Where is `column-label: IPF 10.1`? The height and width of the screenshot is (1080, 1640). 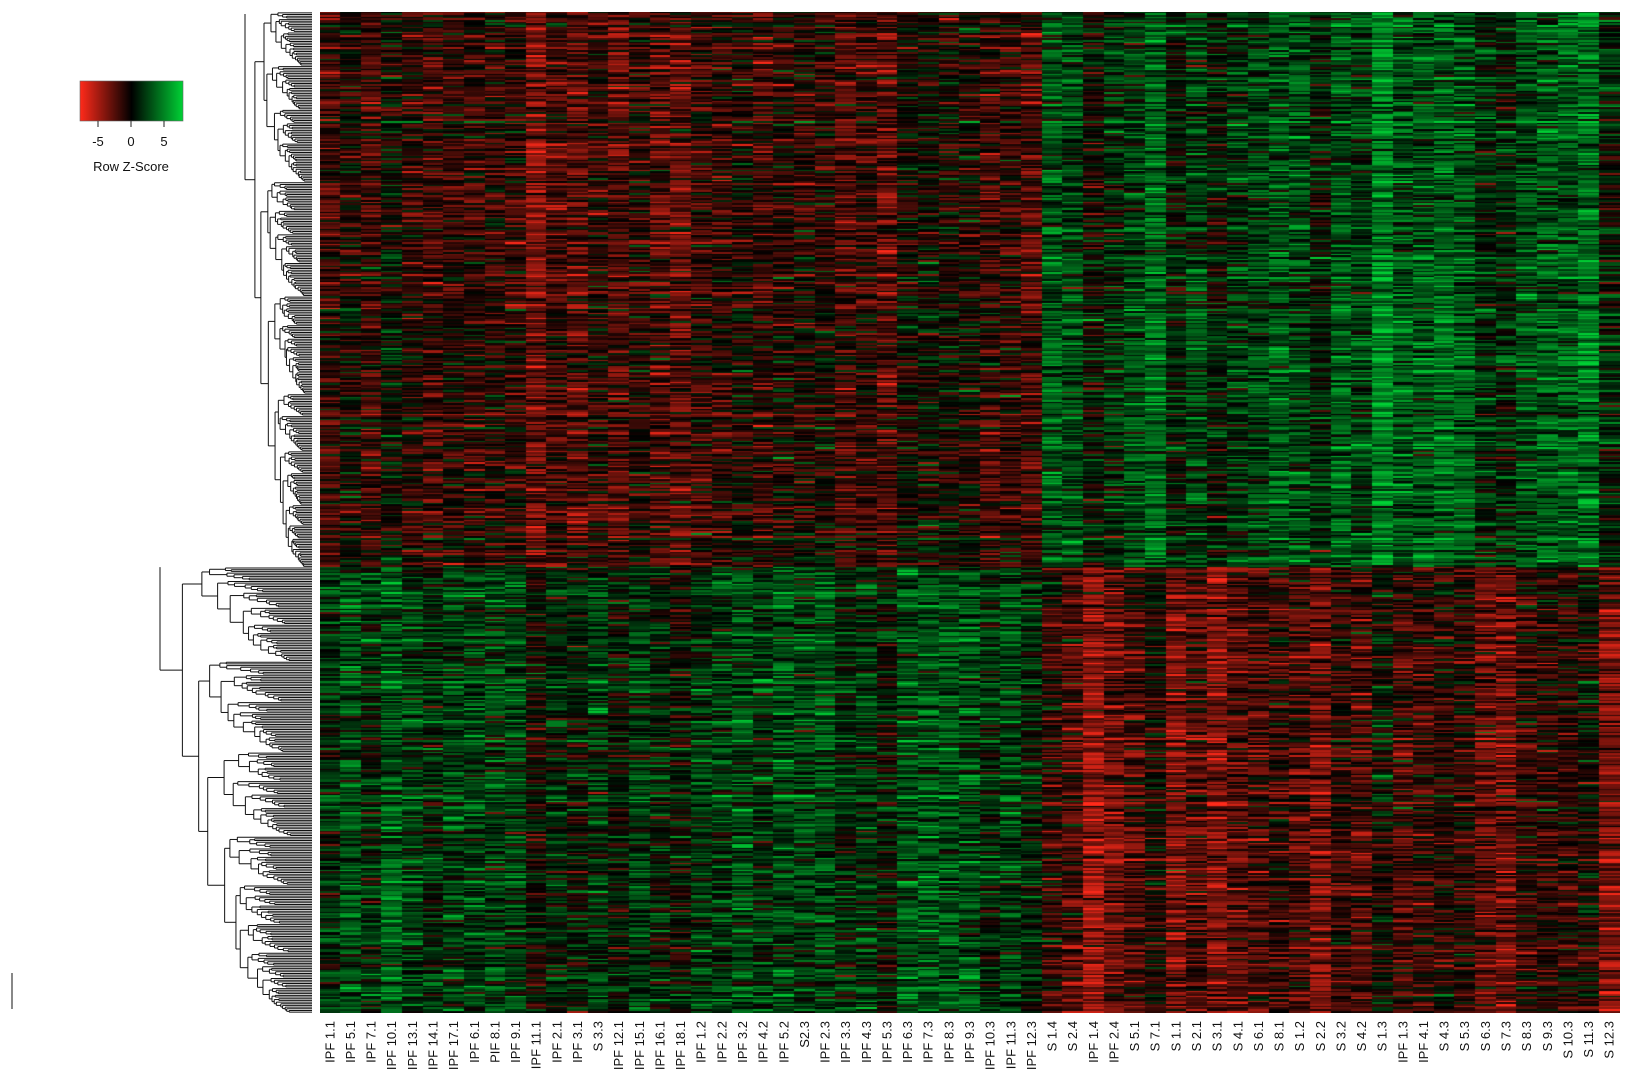 column-label: IPF 10.1 is located at coordinates (391, 1045).